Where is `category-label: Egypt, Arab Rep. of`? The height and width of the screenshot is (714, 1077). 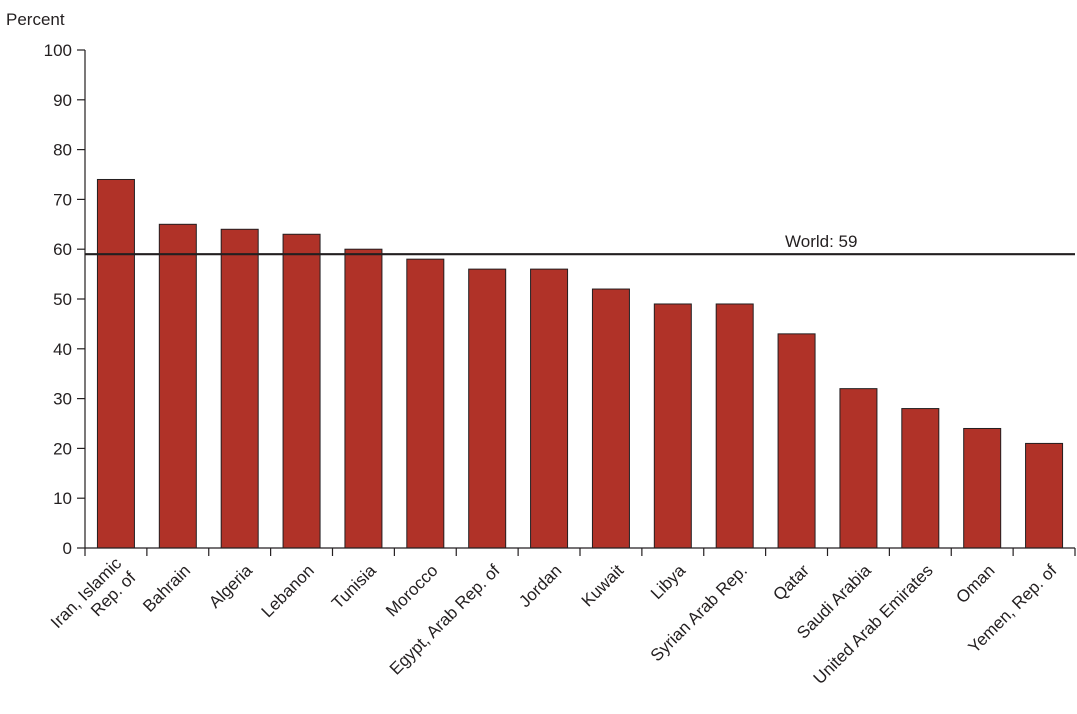
category-label: Egypt, Arab Rep. of is located at coordinates (445, 620).